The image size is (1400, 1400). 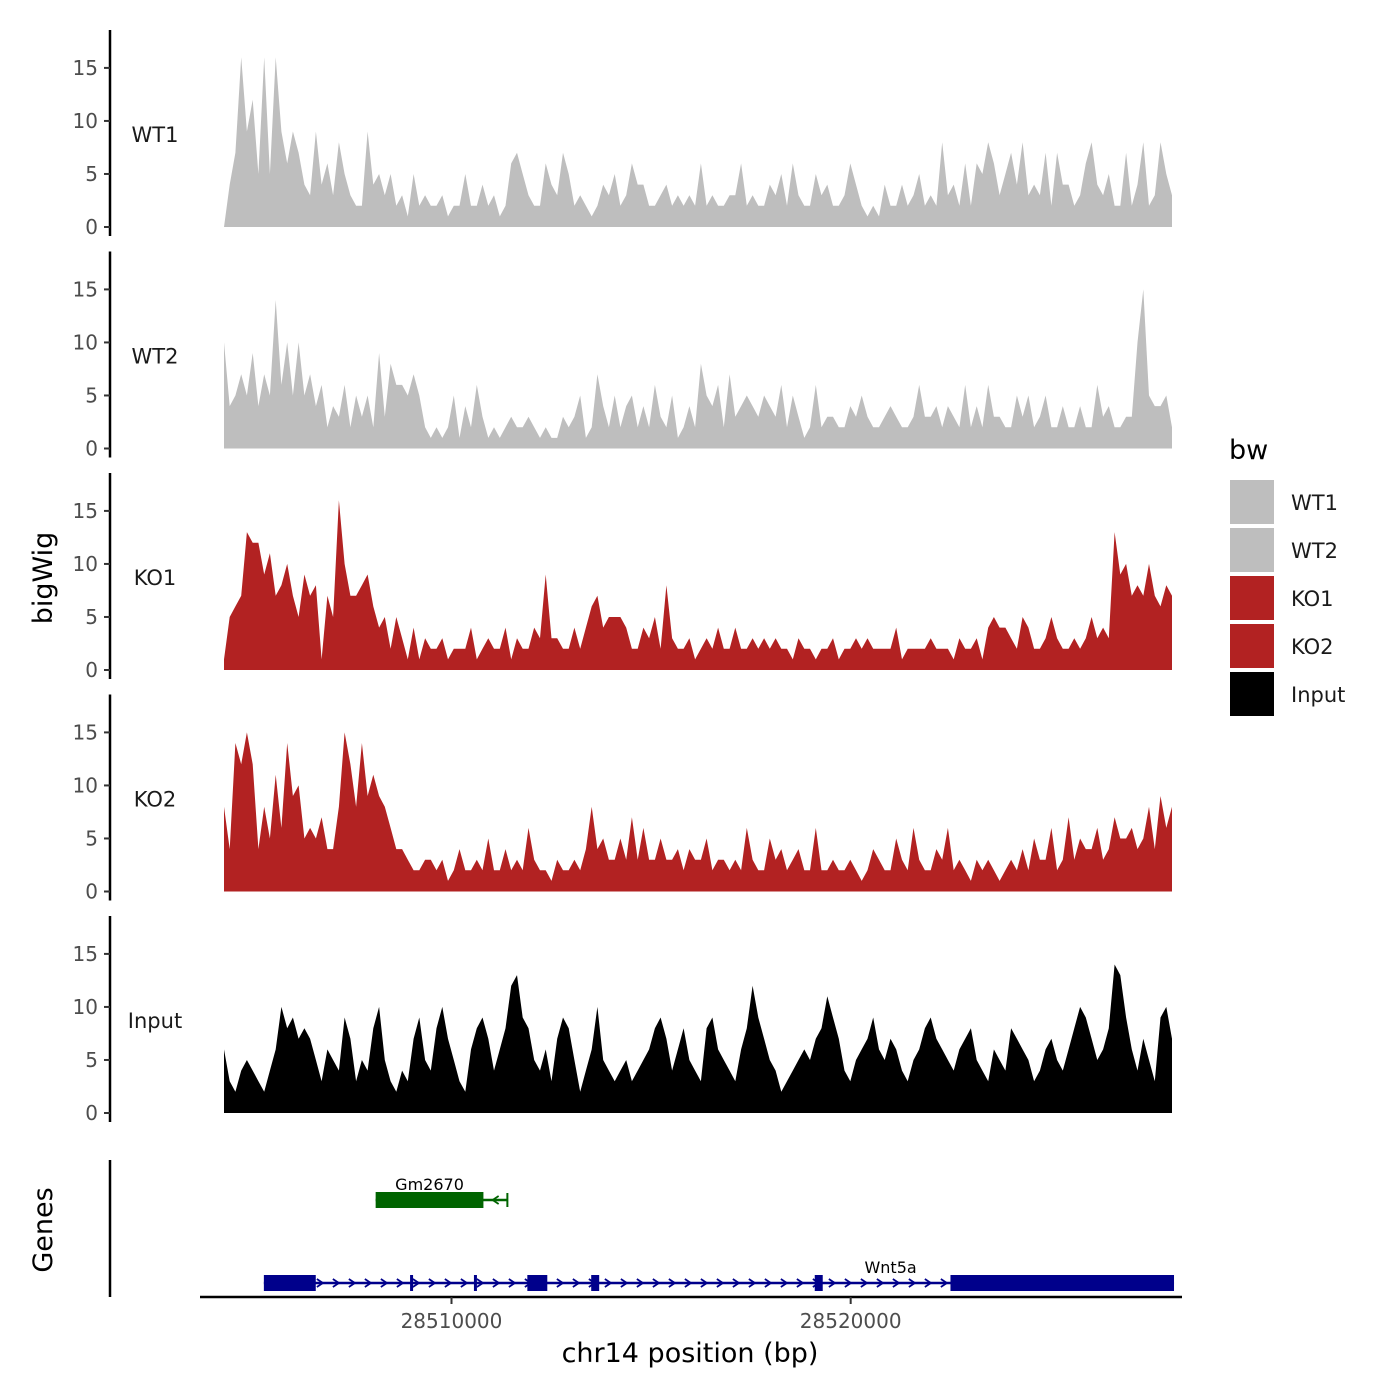 I want to click on gene-wnt5a-label: Wnt5a, so click(x=890, y=1267).